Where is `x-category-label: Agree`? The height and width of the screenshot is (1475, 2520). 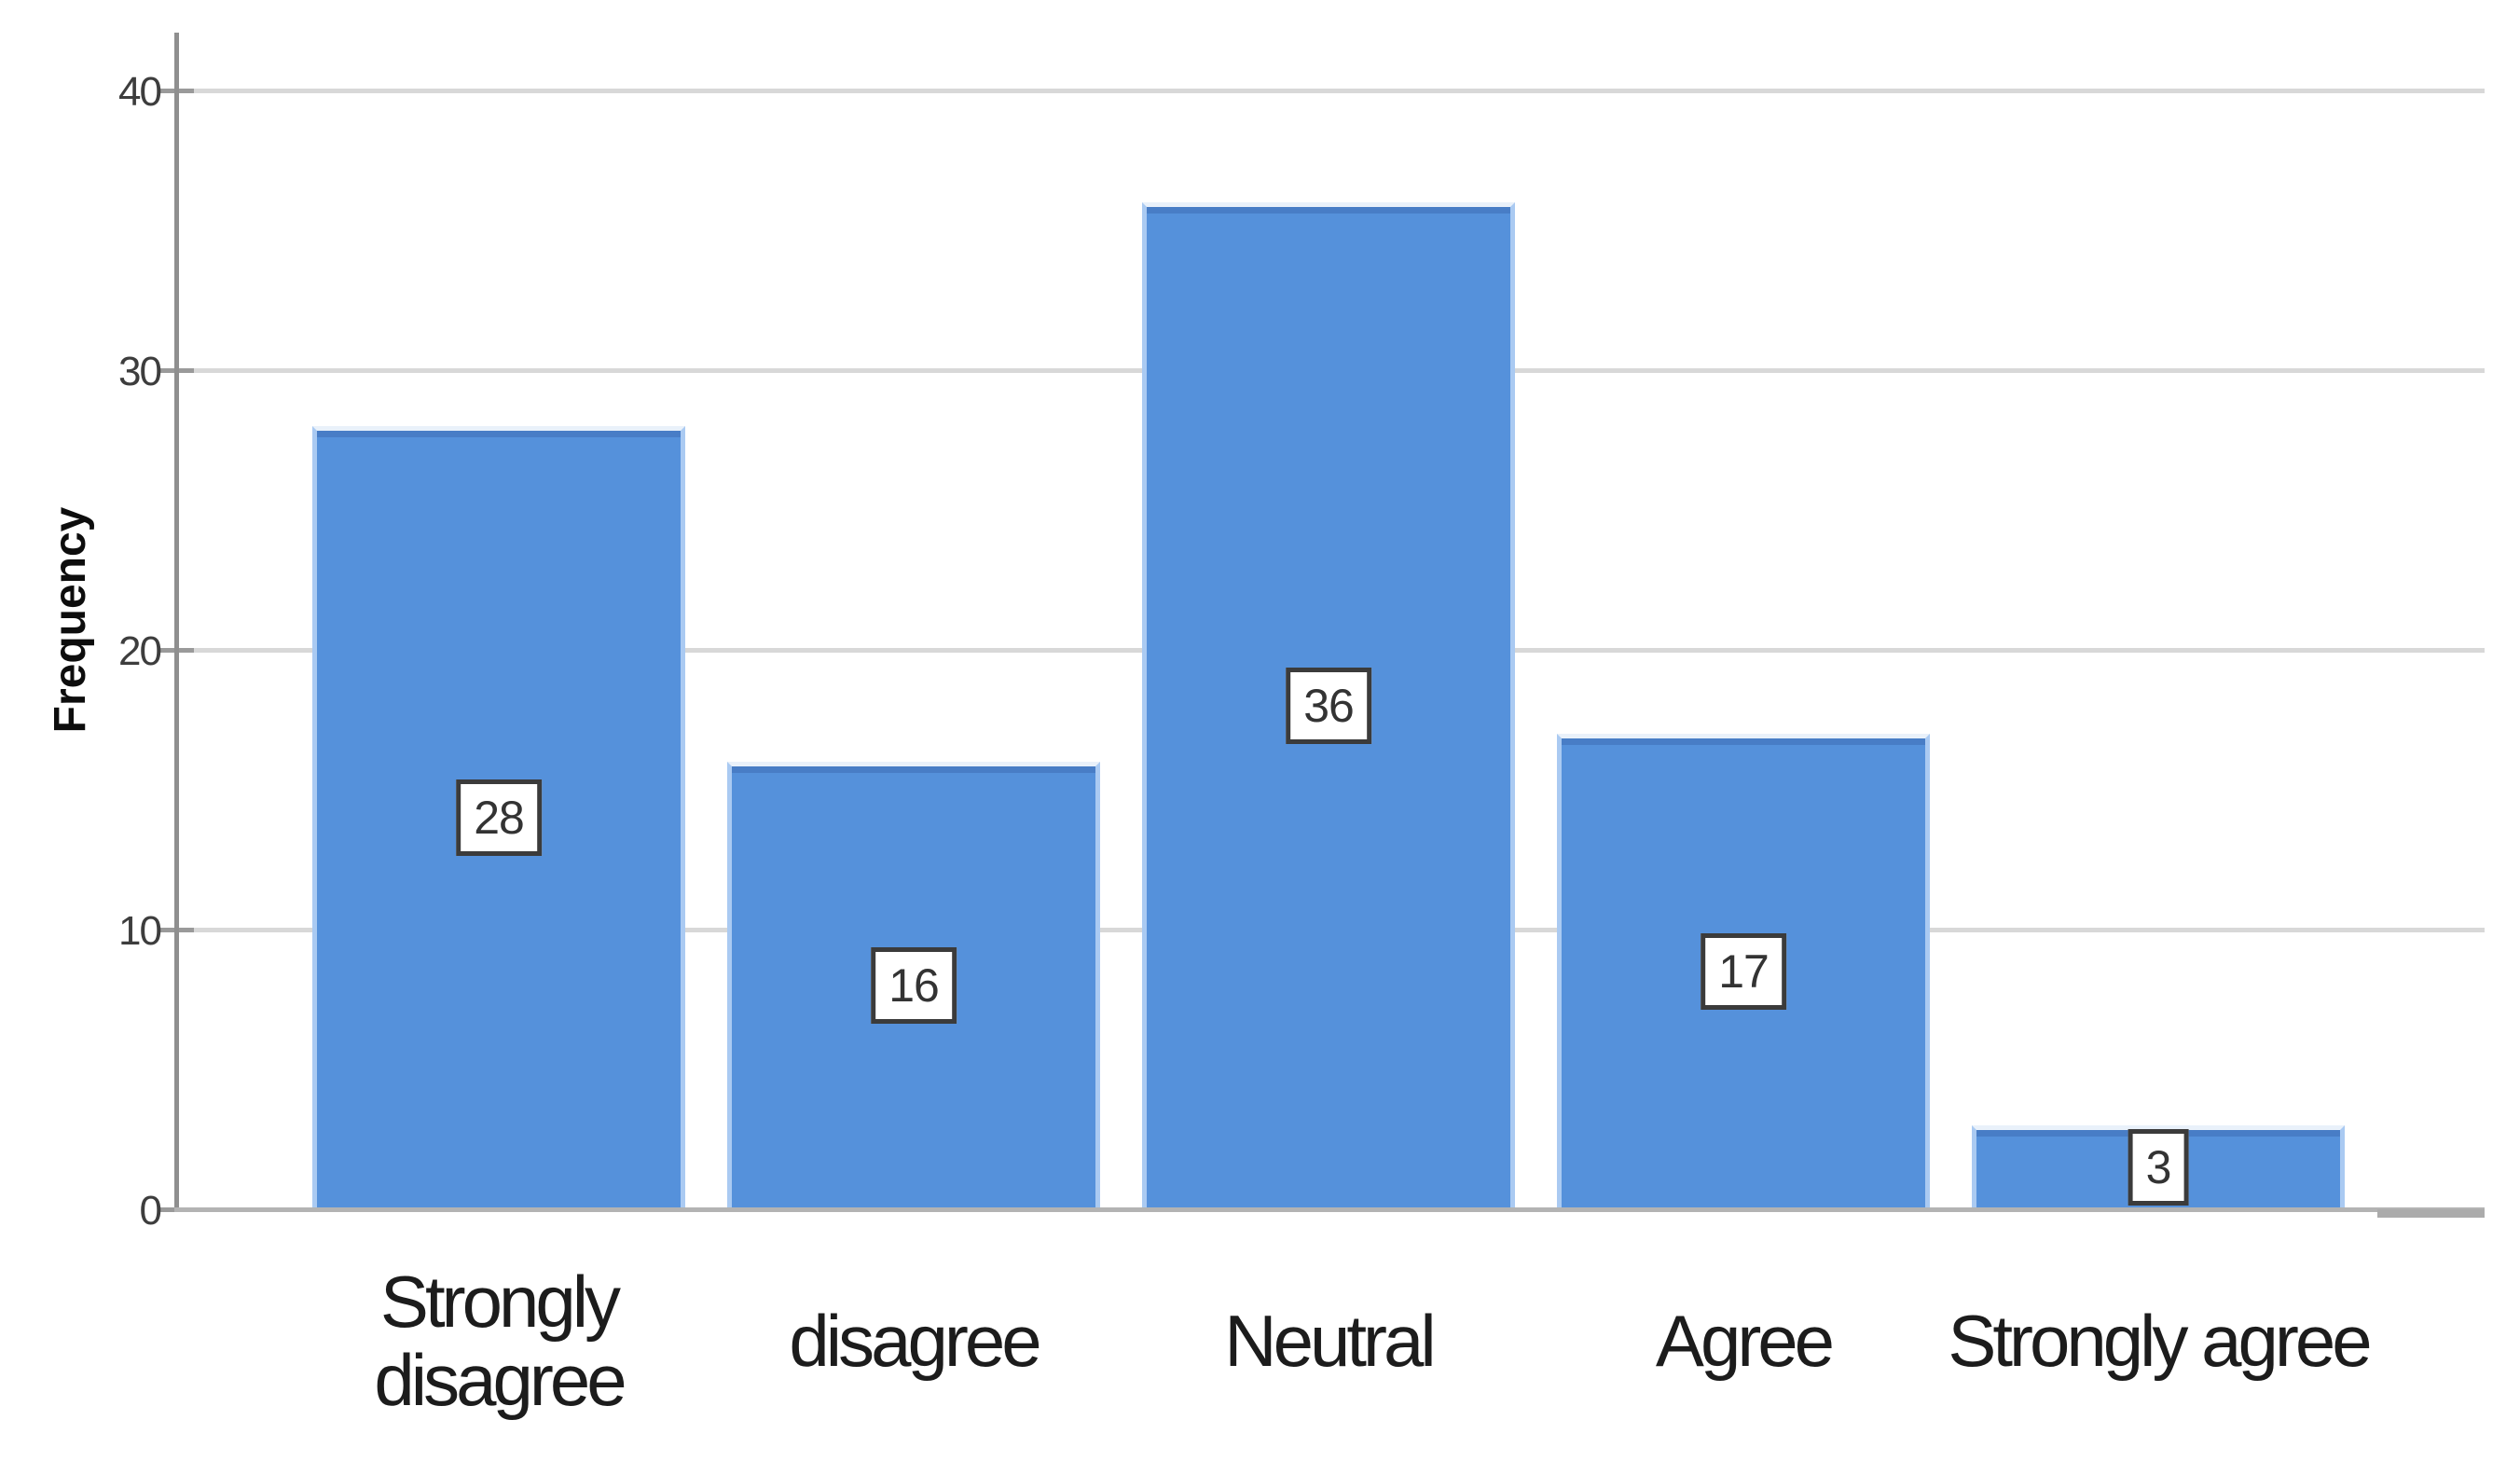 x-category-label: Agree is located at coordinates (1745, 1341).